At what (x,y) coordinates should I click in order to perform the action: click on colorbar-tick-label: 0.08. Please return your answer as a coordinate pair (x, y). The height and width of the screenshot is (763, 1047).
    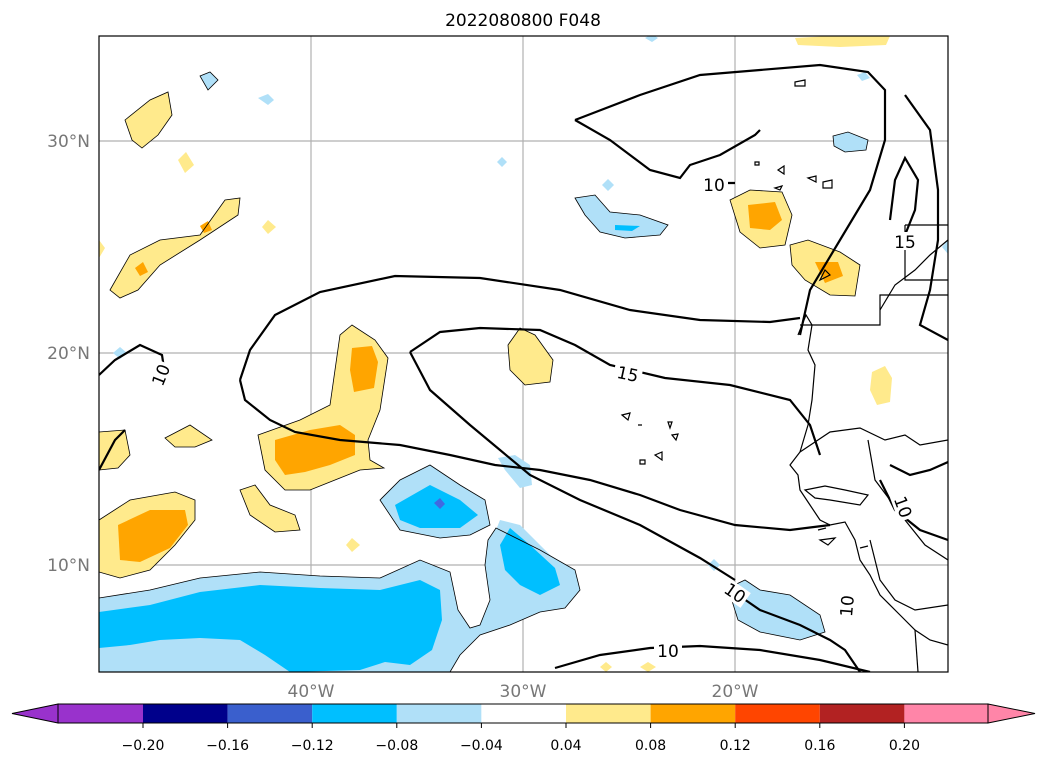
    Looking at the image, I should click on (650, 746).